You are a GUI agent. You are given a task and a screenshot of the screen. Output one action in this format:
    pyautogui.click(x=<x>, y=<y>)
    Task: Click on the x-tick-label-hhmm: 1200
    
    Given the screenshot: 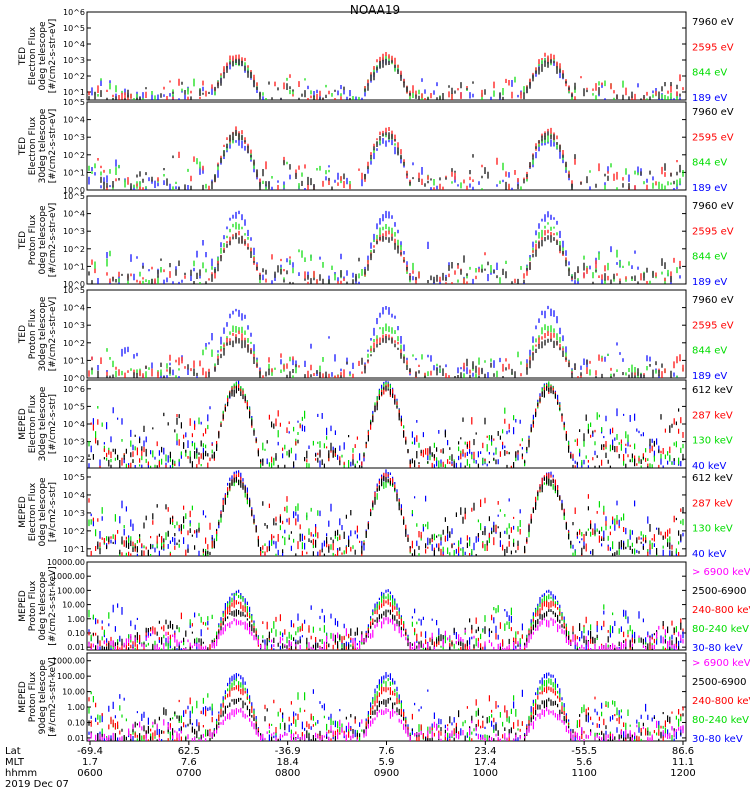 What is the action you would take?
    pyautogui.click(x=682, y=773)
    